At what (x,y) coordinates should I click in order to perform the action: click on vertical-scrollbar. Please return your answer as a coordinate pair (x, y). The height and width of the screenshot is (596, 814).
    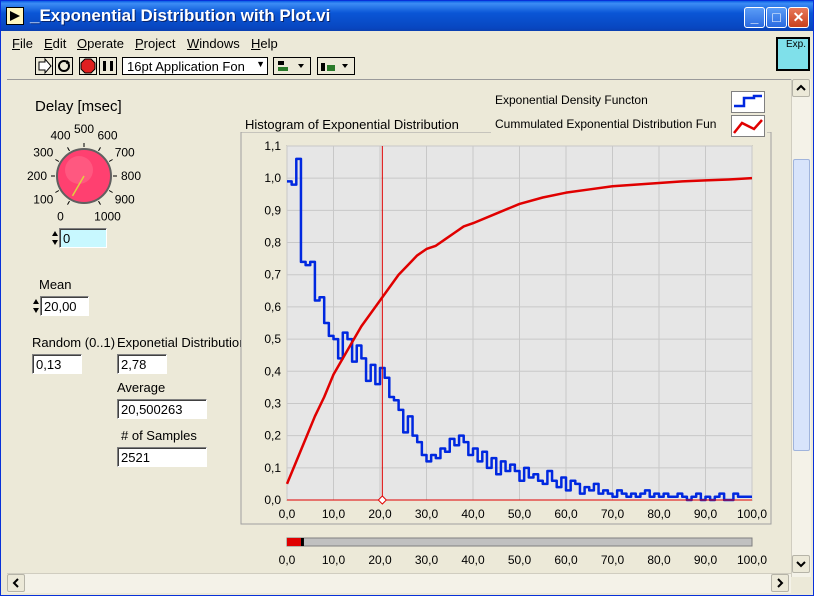
    Looking at the image, I should click on (801, 328).